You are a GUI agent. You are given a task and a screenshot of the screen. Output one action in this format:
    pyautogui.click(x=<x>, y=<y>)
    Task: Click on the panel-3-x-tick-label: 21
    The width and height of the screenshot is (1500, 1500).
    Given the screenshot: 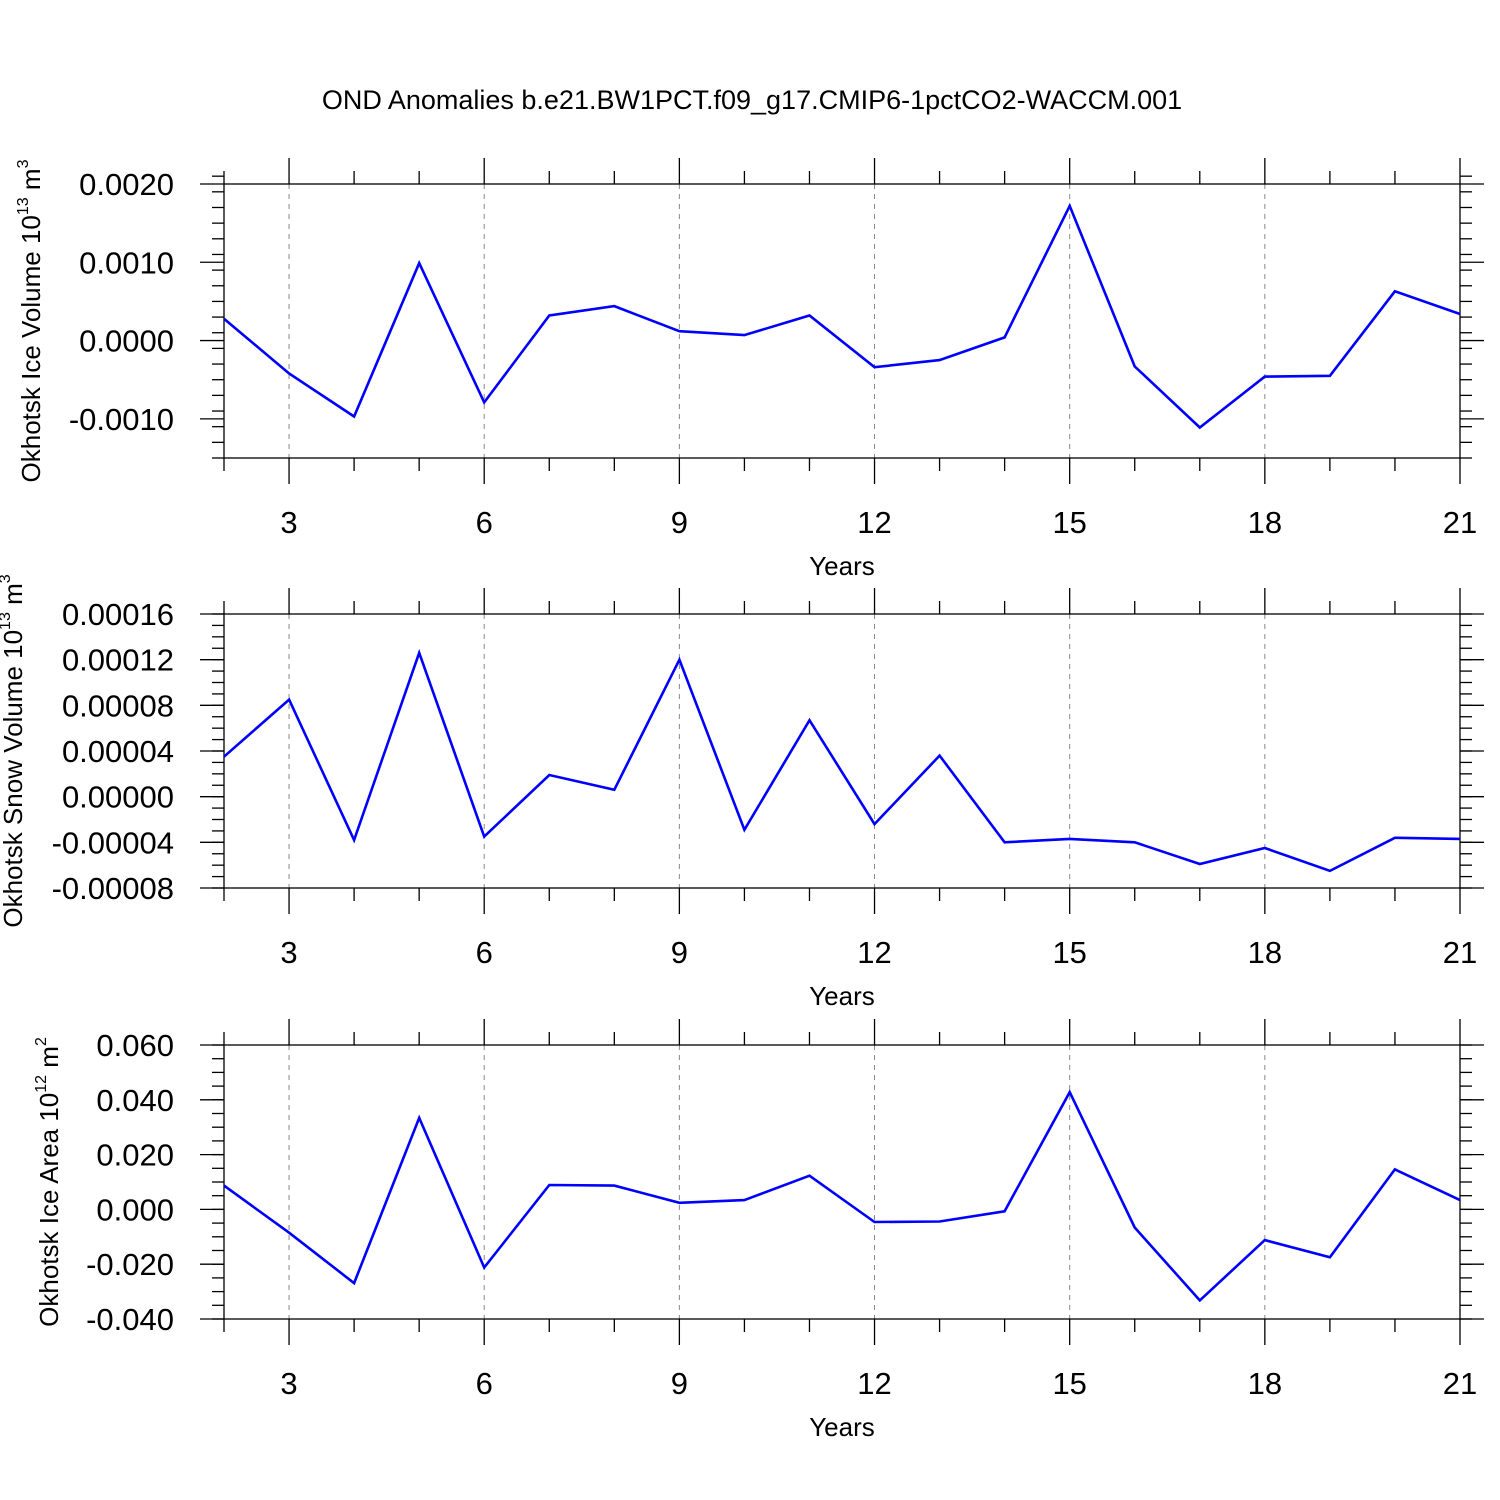 What is the action you would take?
    pyautogui.click(x=1460, y=1383)
    